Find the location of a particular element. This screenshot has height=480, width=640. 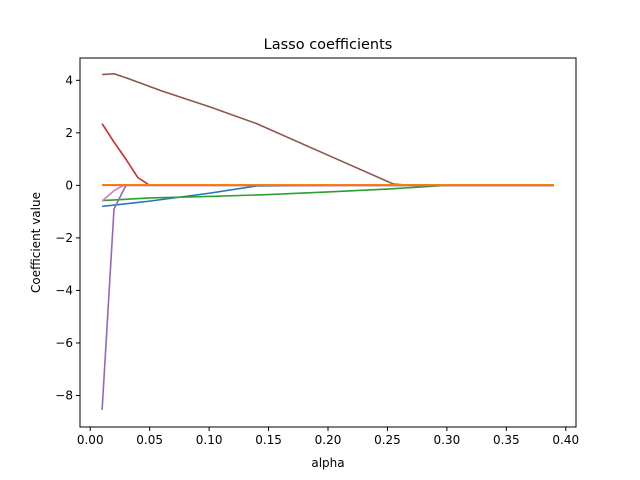

x-tick-label: 0.05 is located at coordinates (149, 440).